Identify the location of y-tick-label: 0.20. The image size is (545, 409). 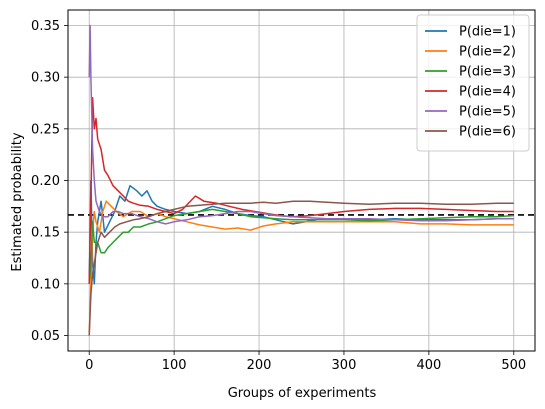
(45, 181).